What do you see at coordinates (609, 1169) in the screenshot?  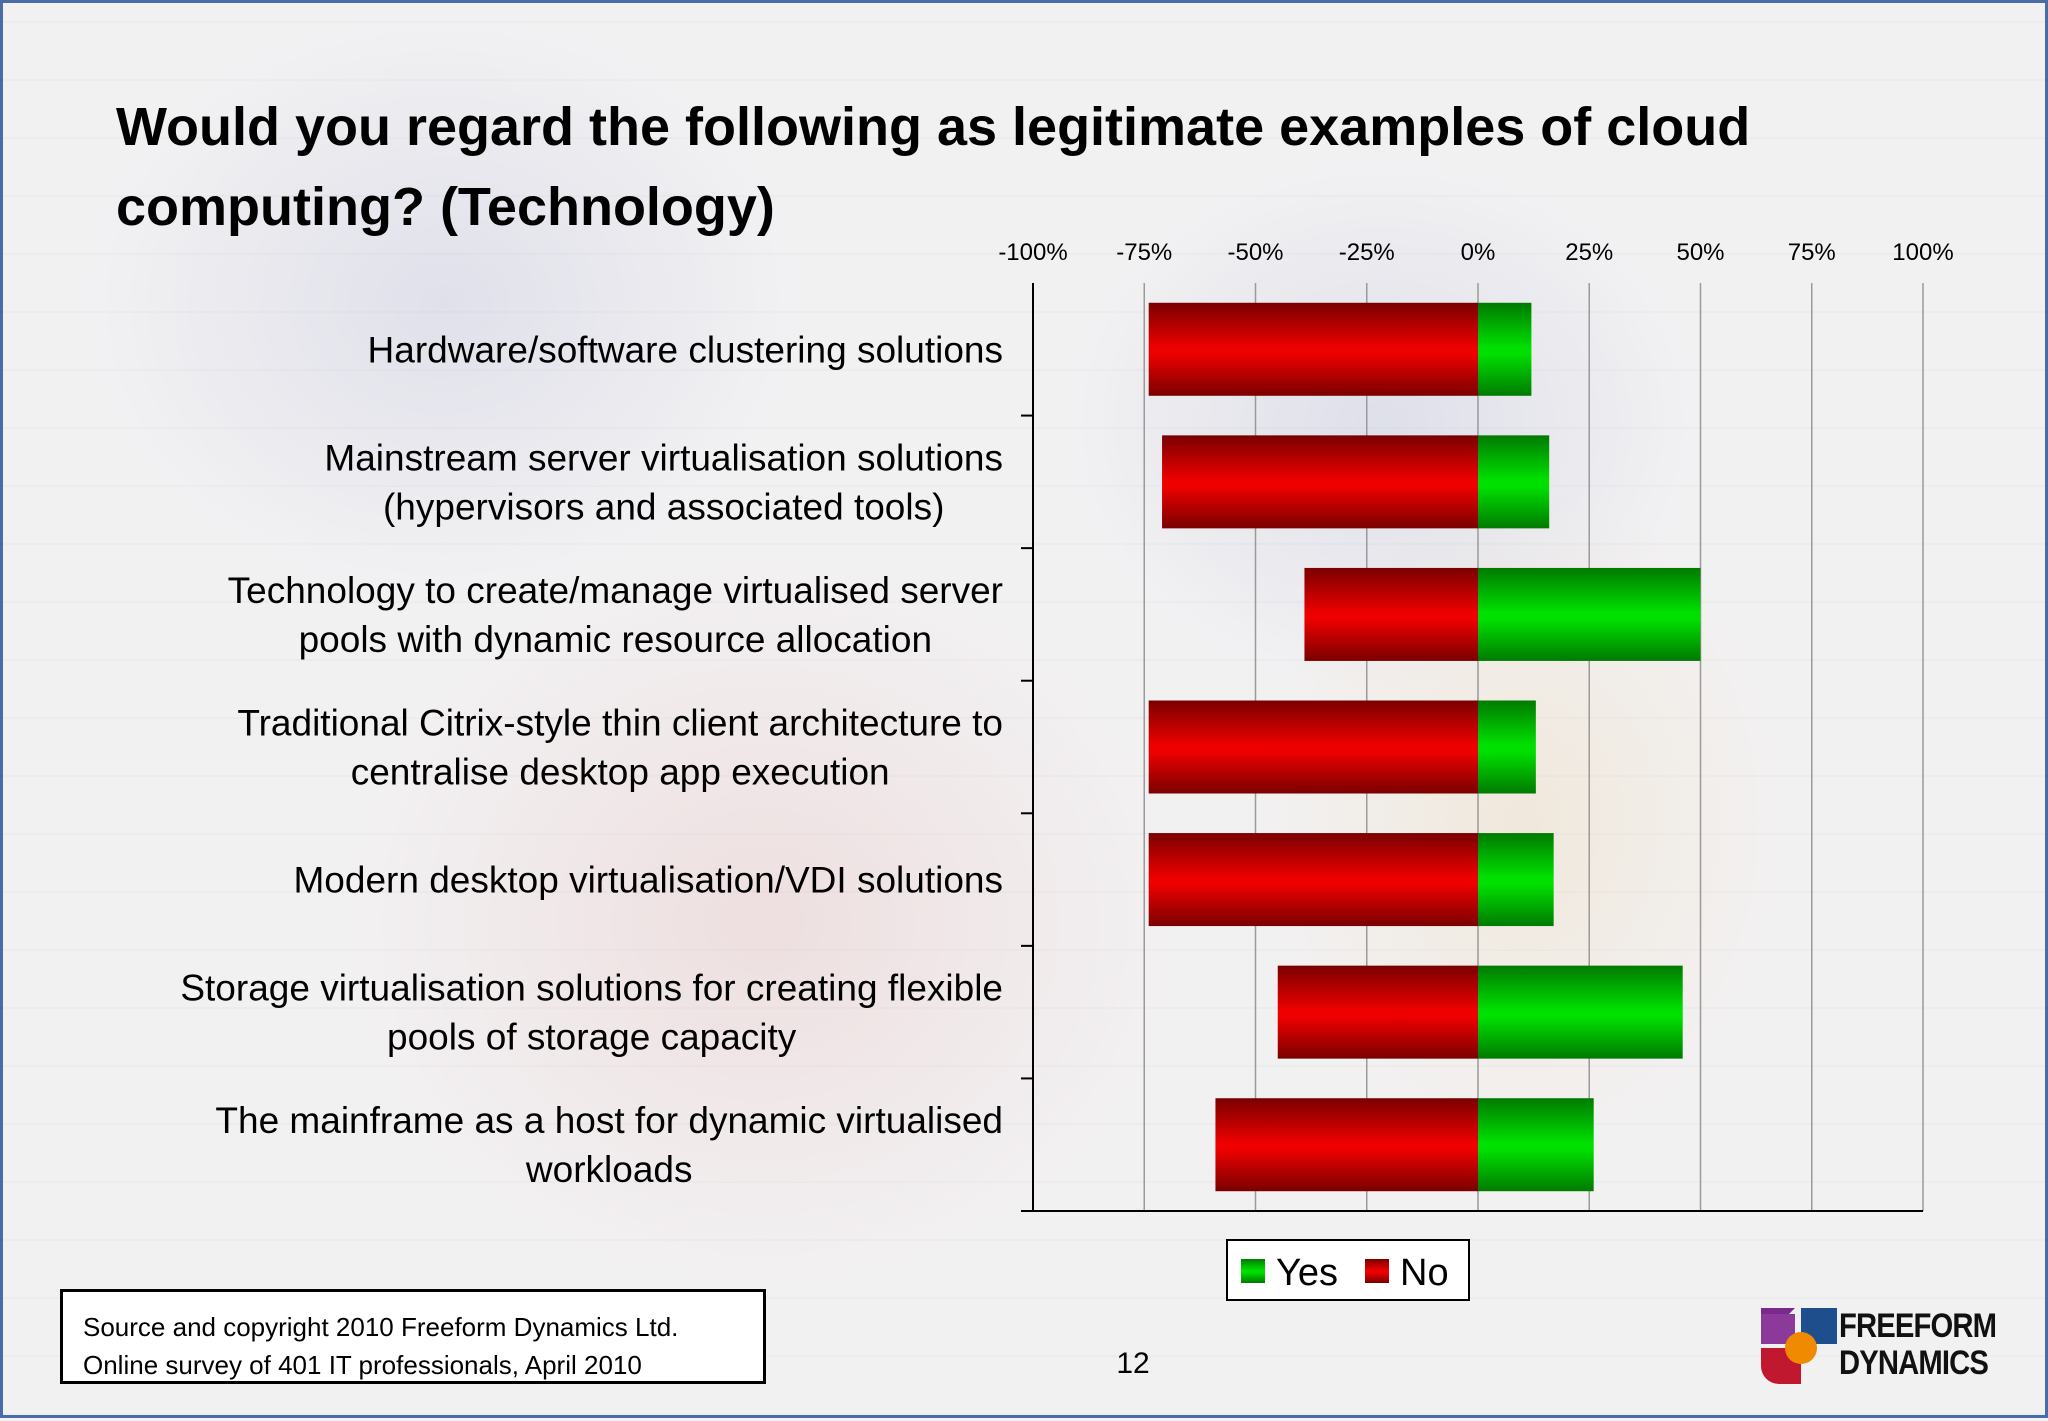 I see `category-label: workloads` at bounding box center [609, 1169].